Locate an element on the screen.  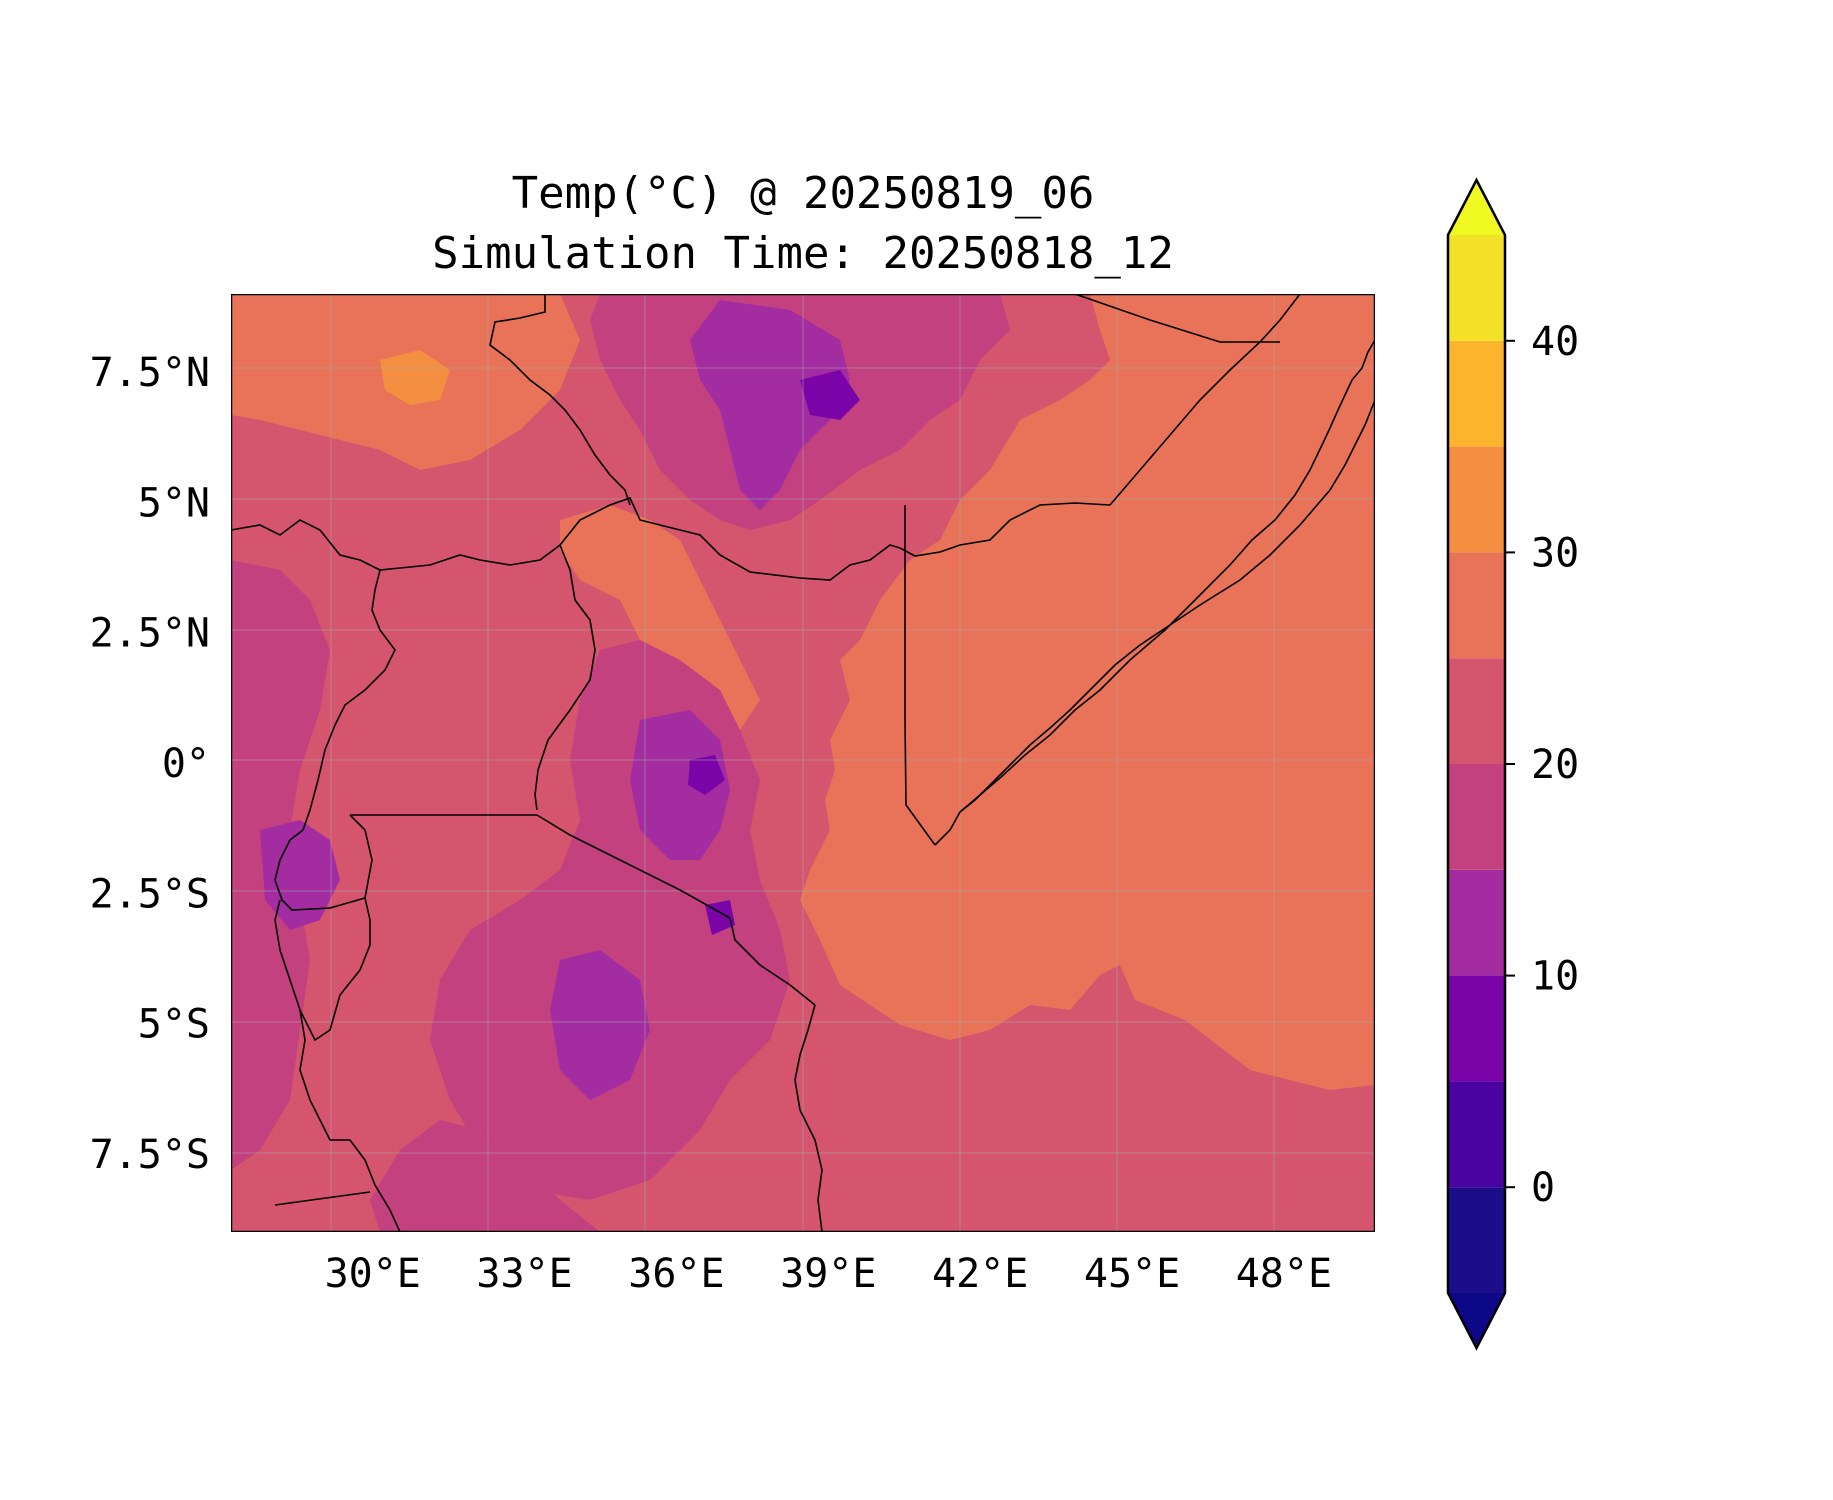
latitude-tick-labels: 7.5°N 5°N 2.5°N 0° 2.5°S 5°S 7.5°S is located at coordinates (150, 764).